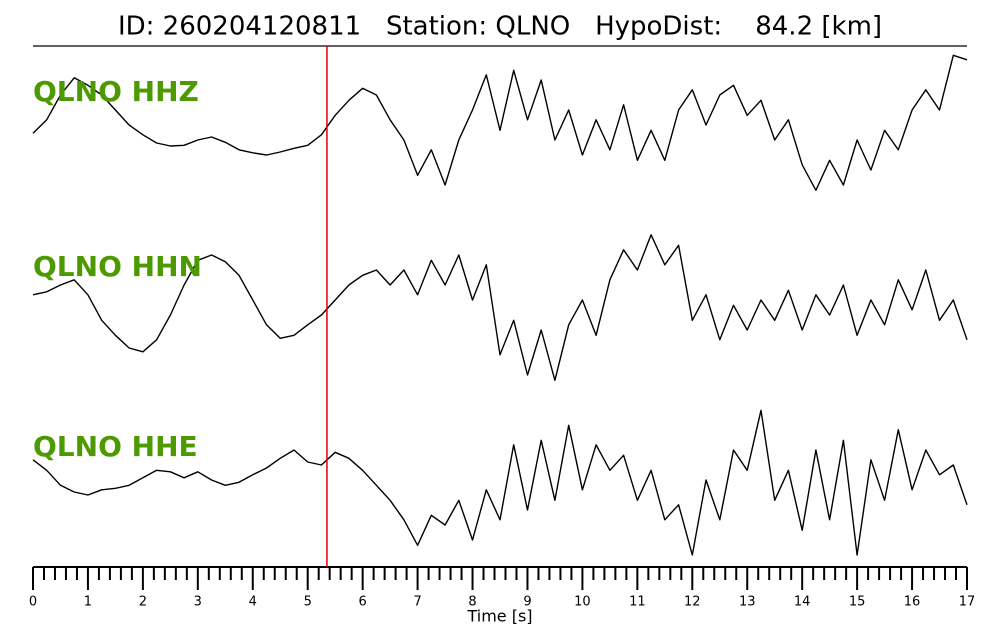  Describe the element at coordinates (143, 602) in the screenshot. I see `x-tick-label: 2` at that location.